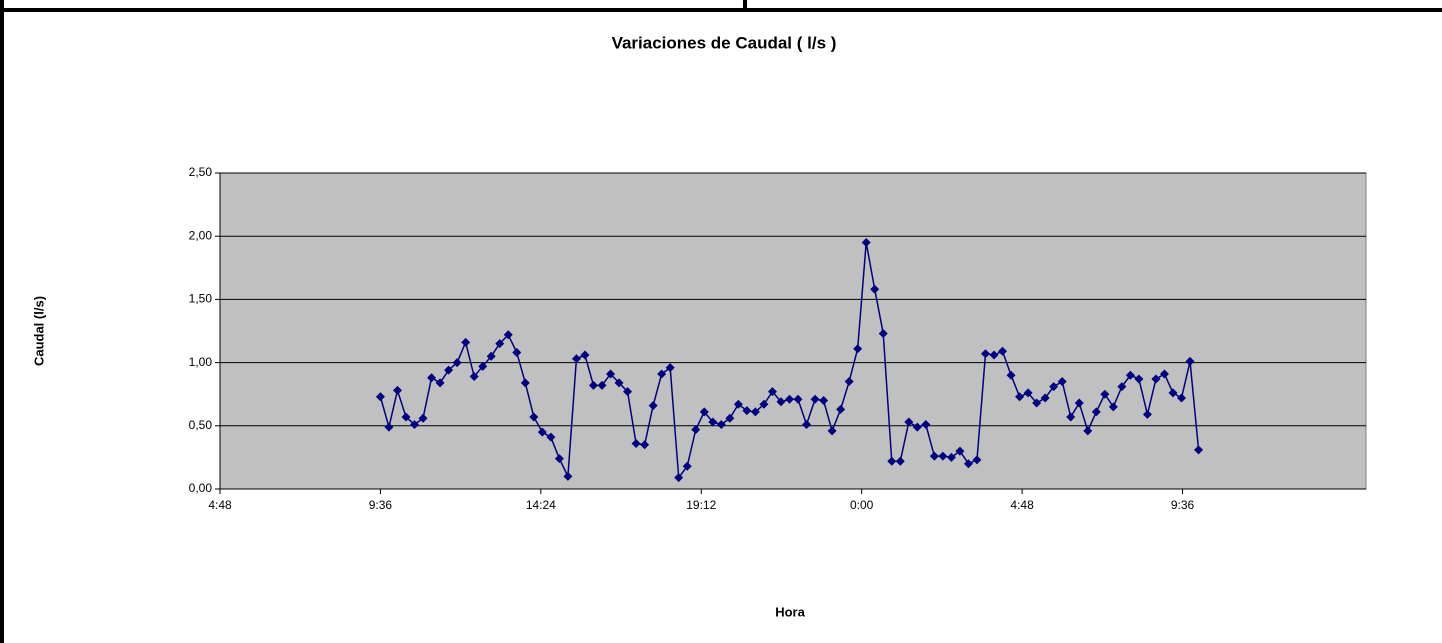 This screenshot has width=1442, height=643. I want to click on y-tick-label: 0,50, so click(201, 425).